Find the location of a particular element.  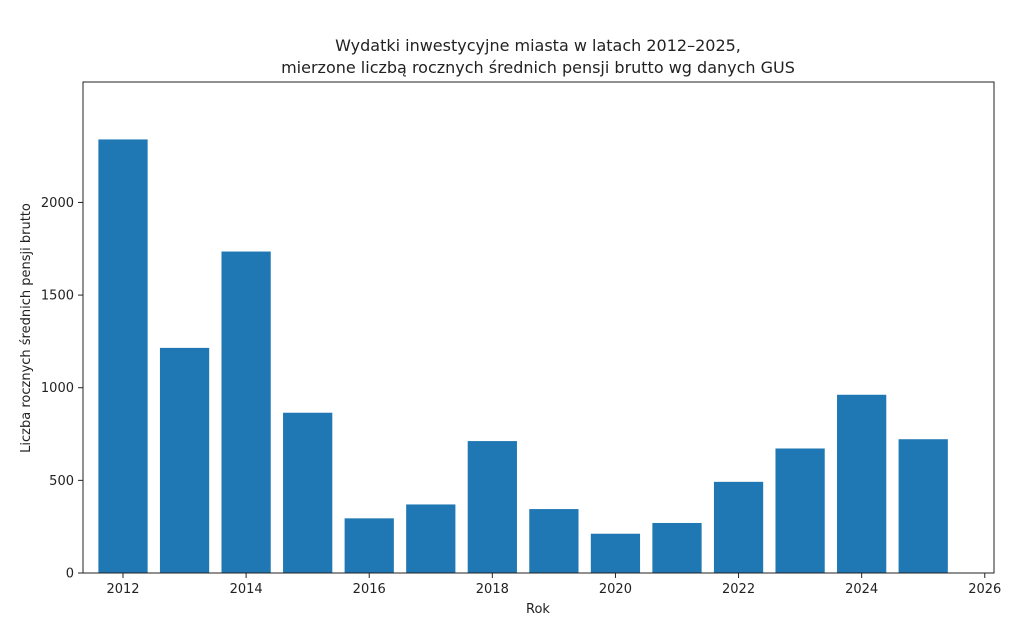

bar-2015 is located at coordinates (308, 492).